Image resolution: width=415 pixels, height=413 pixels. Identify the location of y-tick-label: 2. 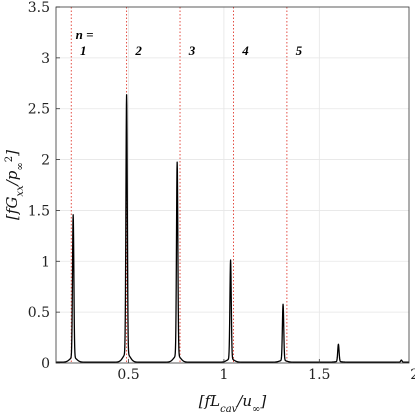
(45, 161).